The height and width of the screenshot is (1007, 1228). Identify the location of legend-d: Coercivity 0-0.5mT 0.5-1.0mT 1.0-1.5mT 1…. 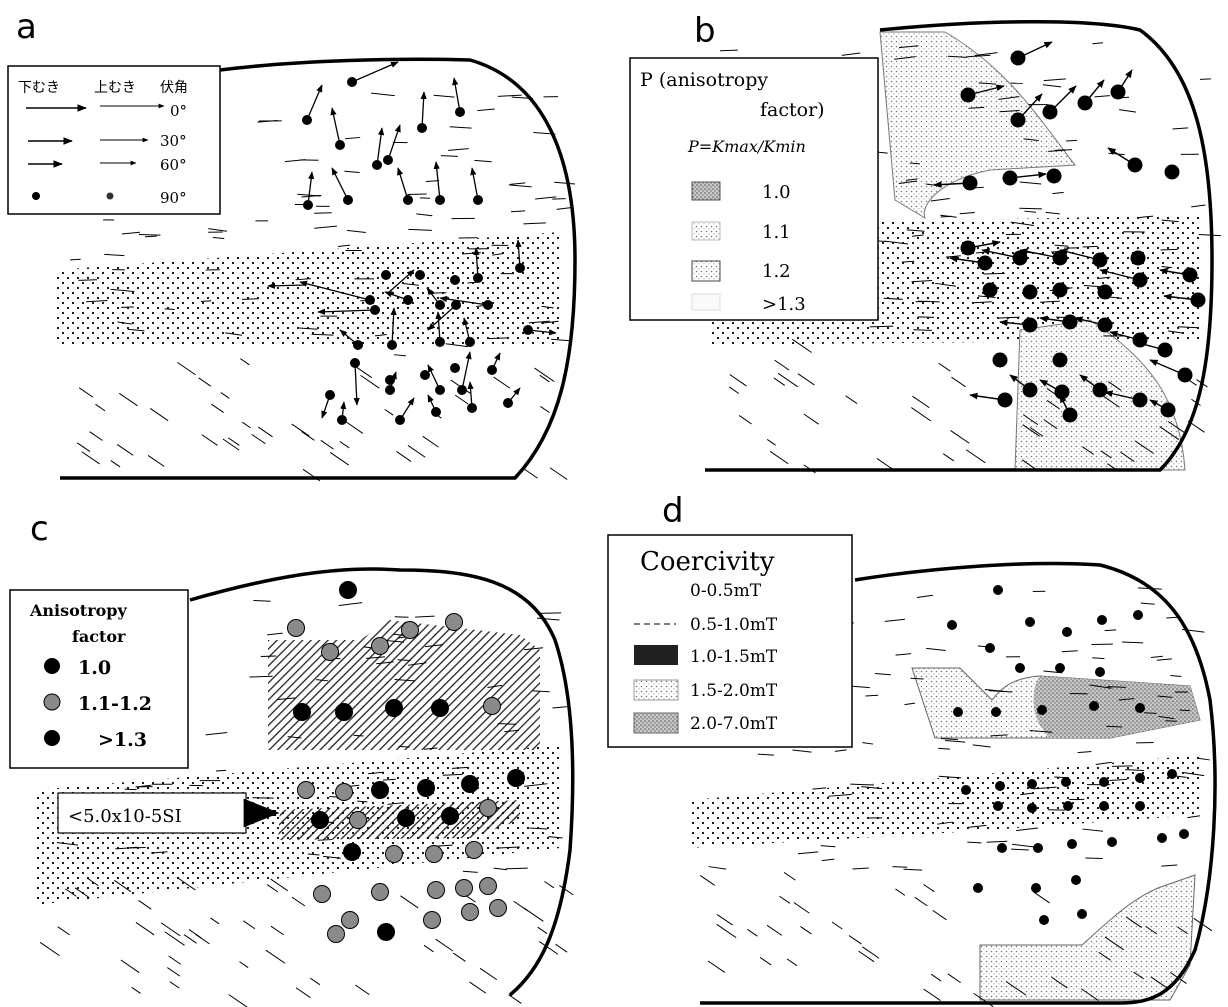
(730, 641).